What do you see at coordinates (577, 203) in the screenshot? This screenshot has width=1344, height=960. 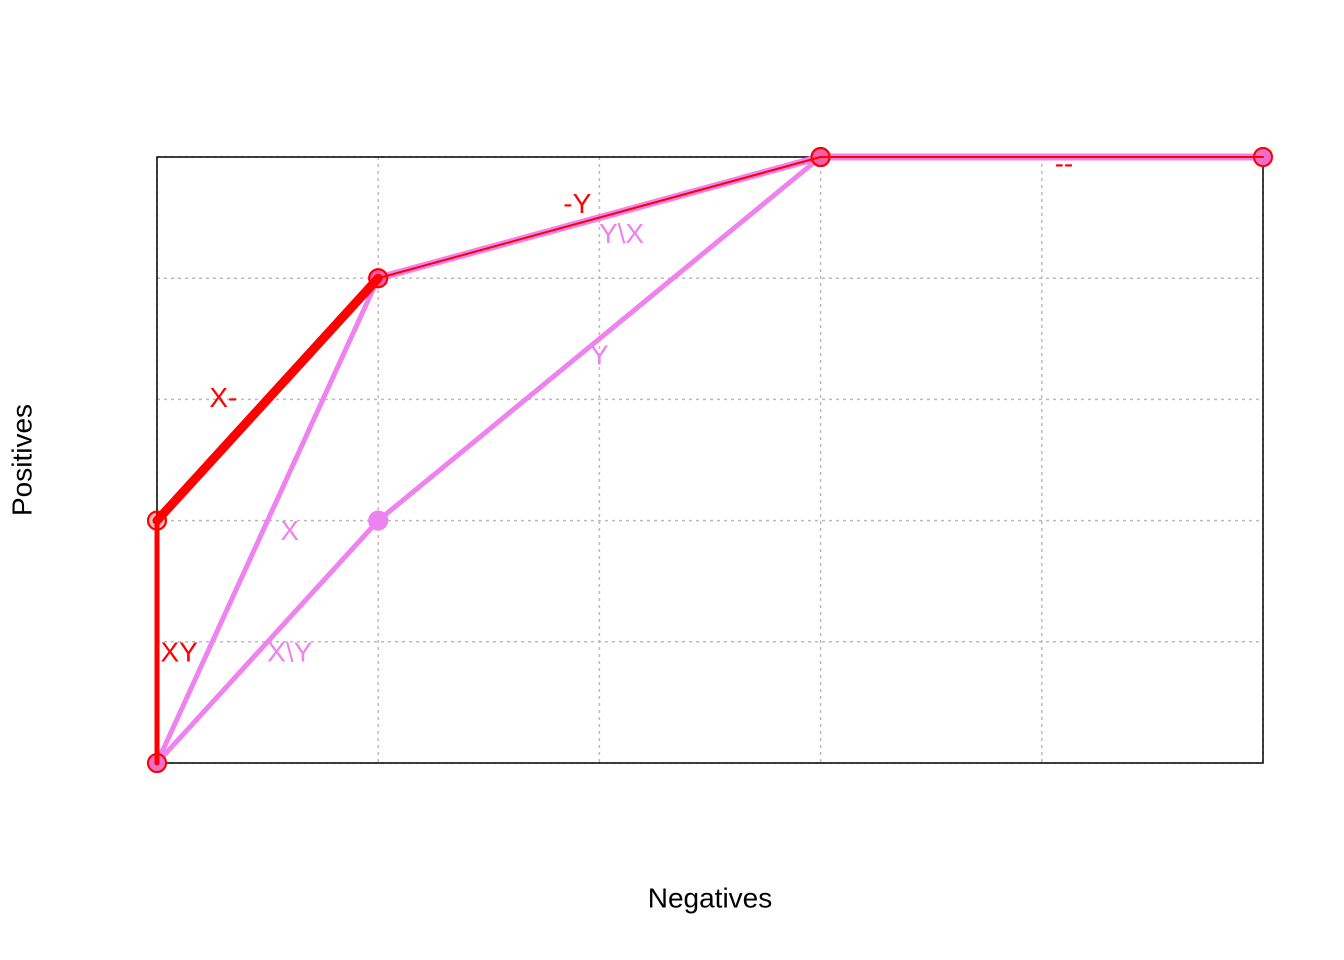 I see `segment-label: -Y` at bounding box center [577, 203].